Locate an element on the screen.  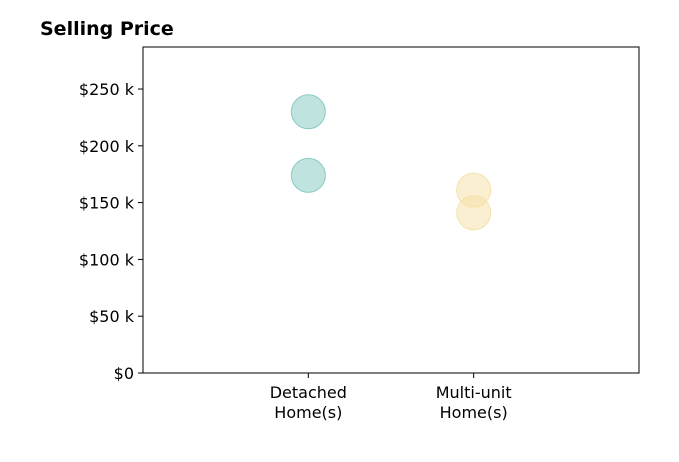
data-markers is located at coordinates (391, 162).